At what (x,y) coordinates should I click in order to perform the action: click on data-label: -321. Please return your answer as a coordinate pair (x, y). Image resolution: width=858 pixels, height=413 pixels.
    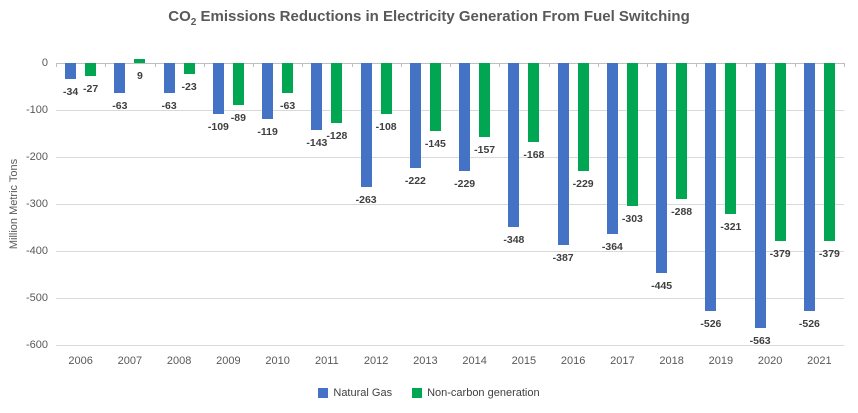
    Looking at the image, I should click on (731, 227).